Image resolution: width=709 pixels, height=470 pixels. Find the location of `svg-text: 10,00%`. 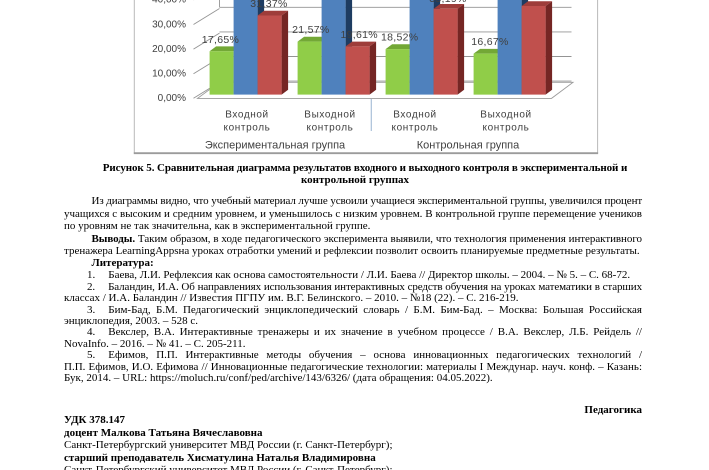

svg-text: 10,00% is located at coordinates (169, 73).